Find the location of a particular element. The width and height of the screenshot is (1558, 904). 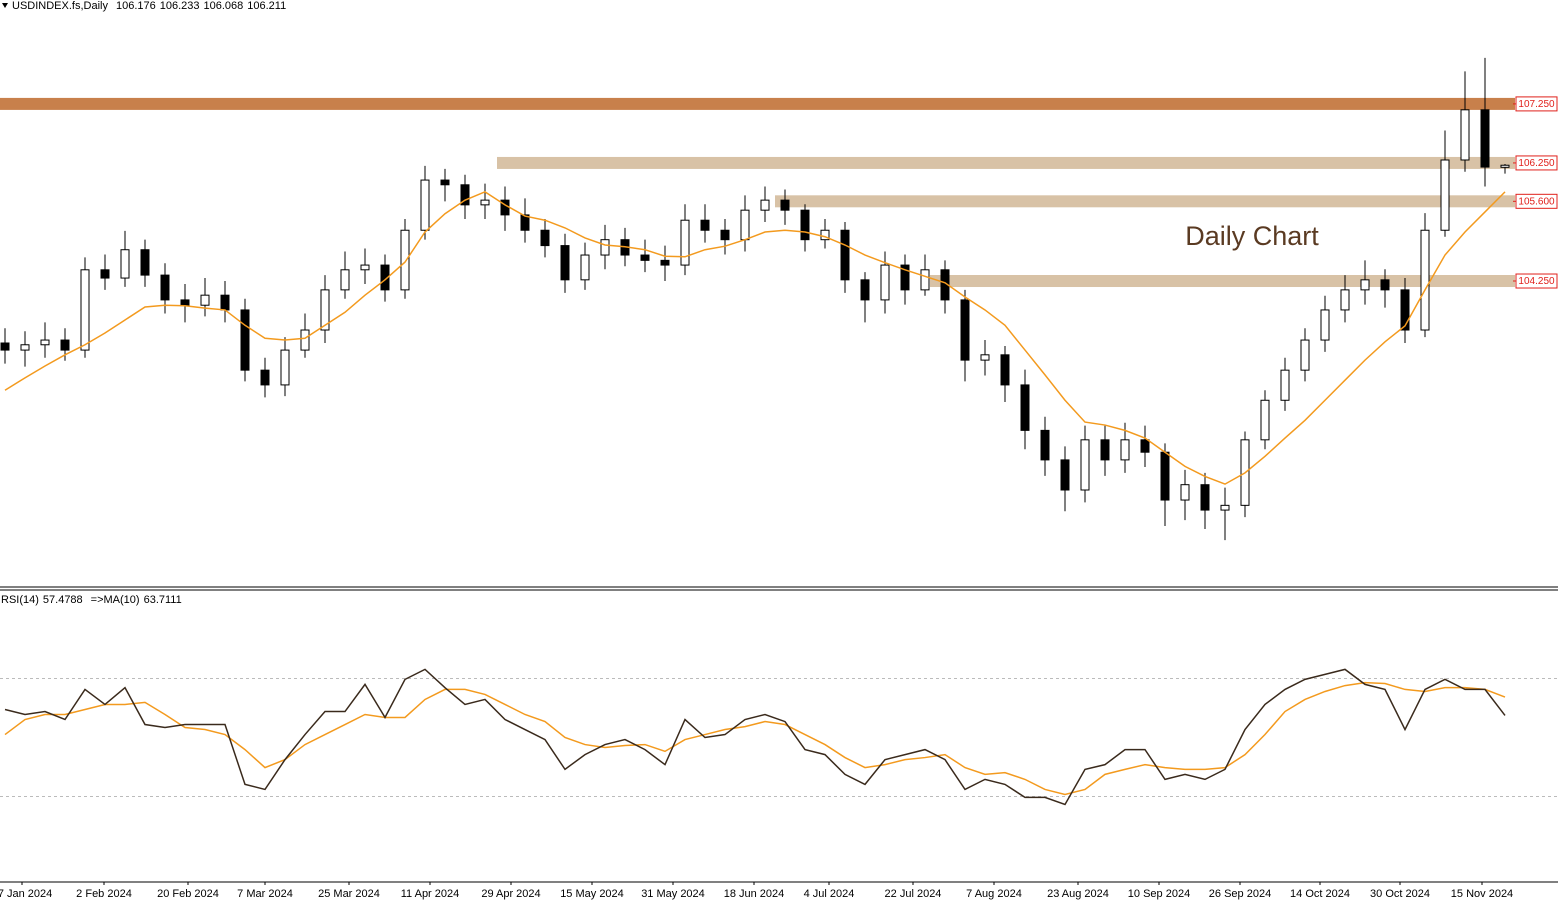

x-tick-label: 31 May 2024 is located at coordinates (673, 894).